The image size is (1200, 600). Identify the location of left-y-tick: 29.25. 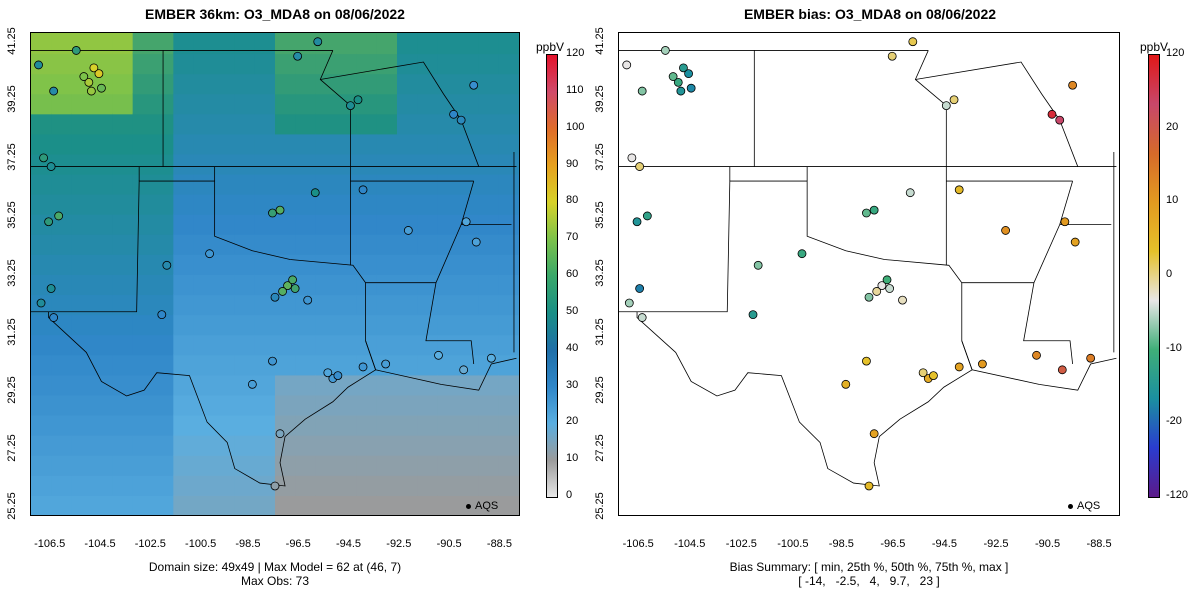
(11, 389).